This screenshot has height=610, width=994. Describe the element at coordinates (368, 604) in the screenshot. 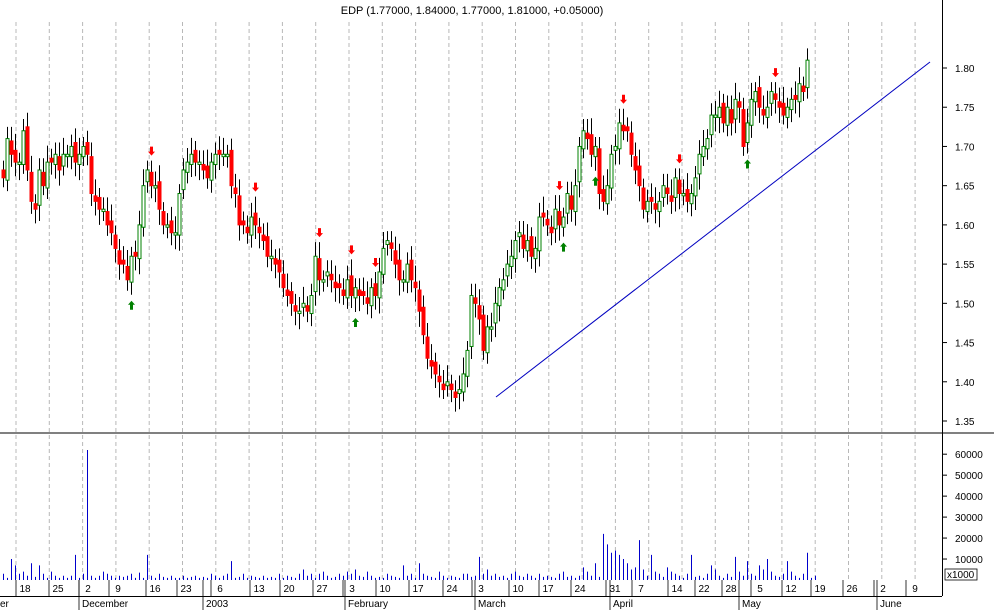

I see `month-label: February` at that location.